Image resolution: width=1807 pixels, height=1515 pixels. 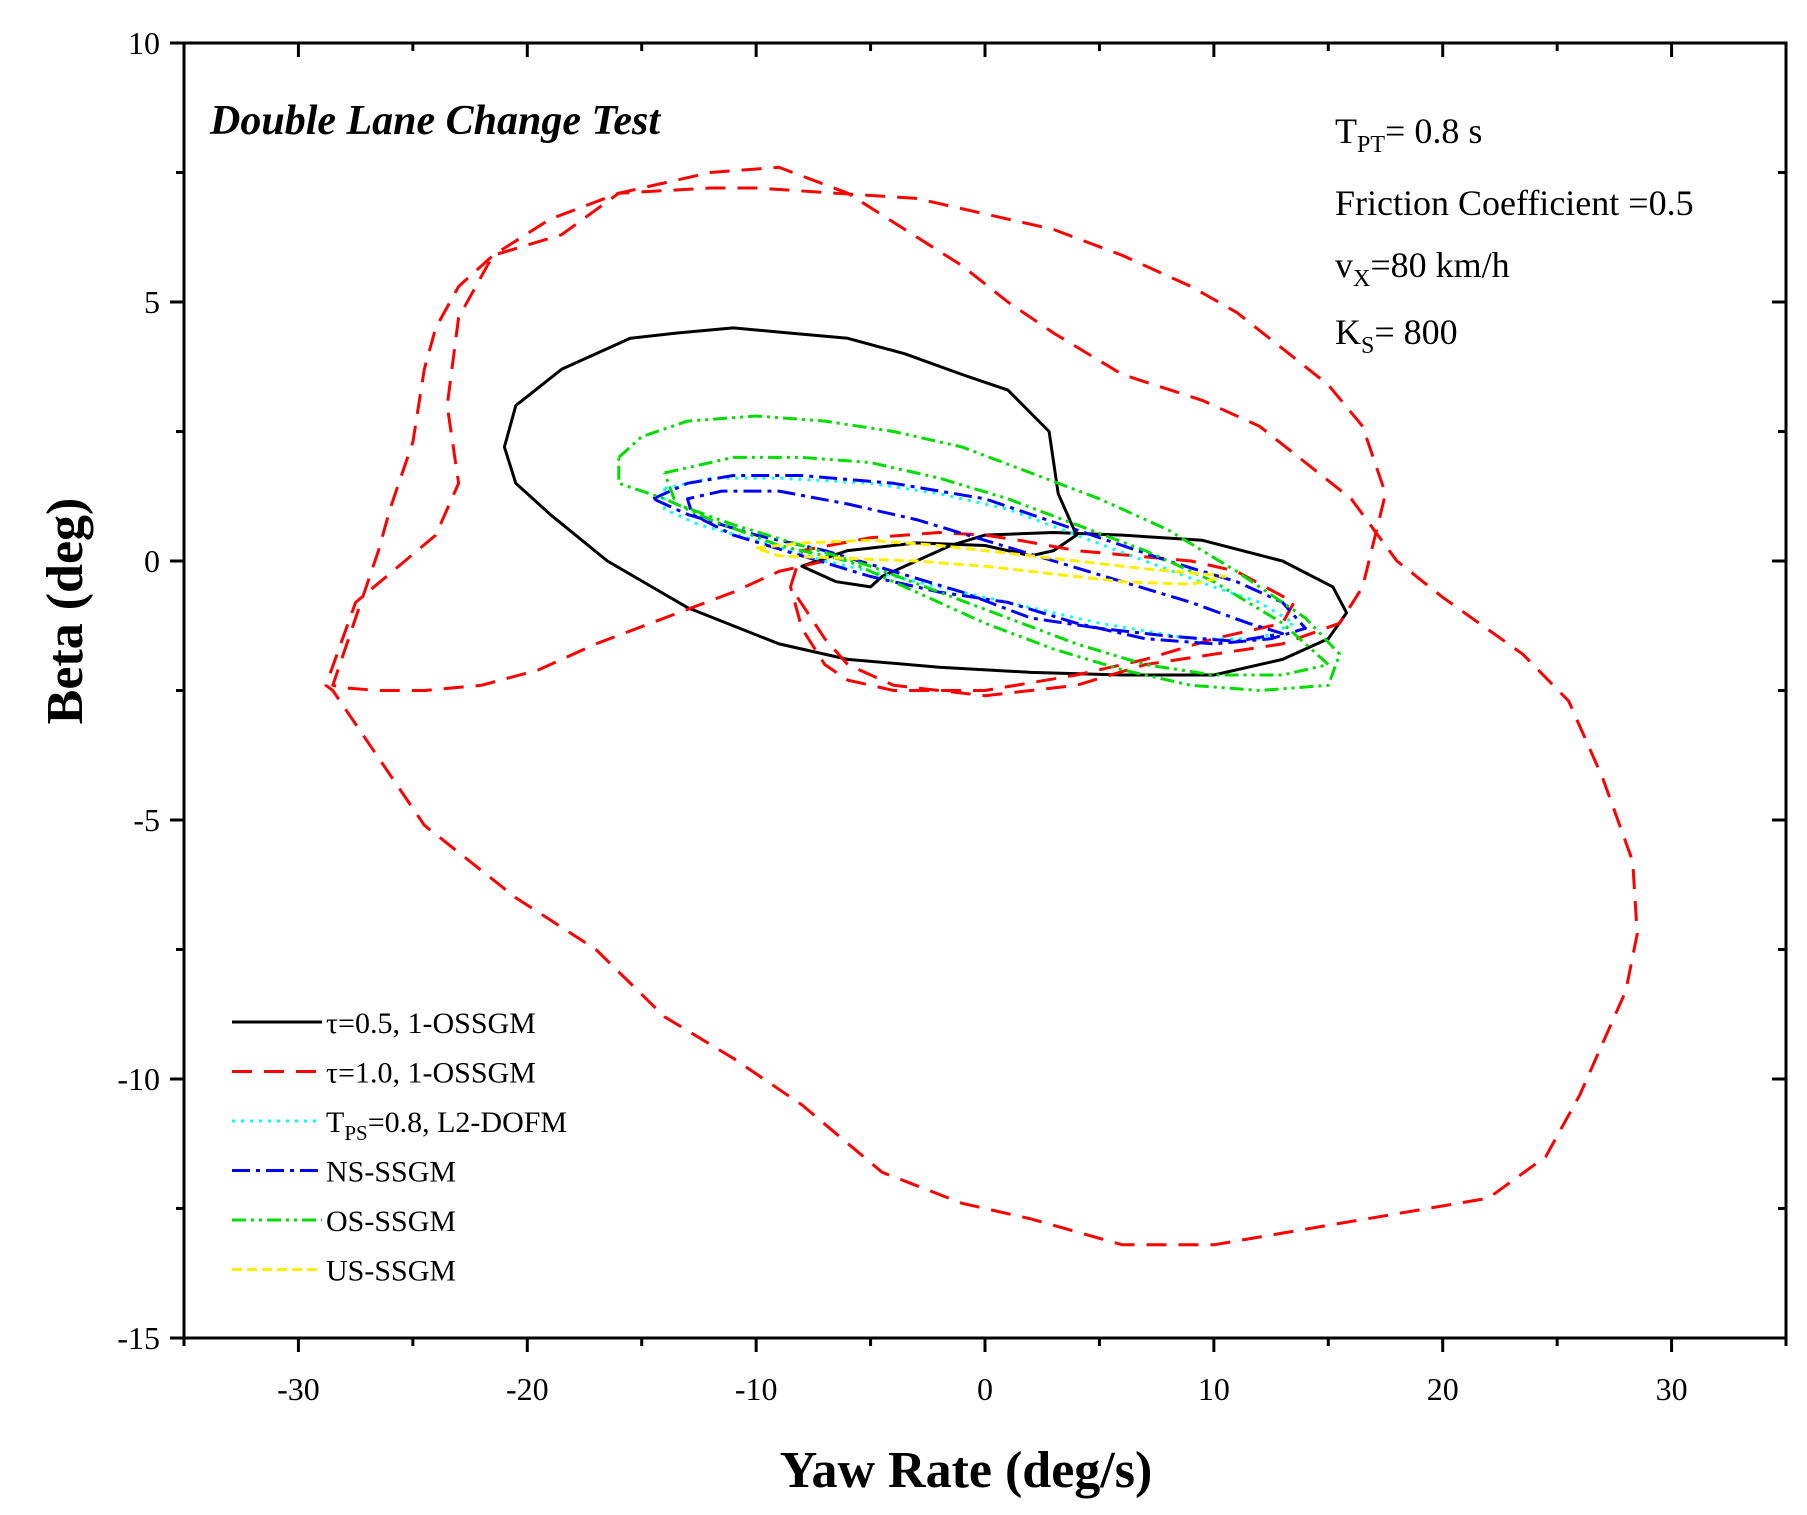 I want to click on y-tick-label: -15, so click(x=138, y=1338).